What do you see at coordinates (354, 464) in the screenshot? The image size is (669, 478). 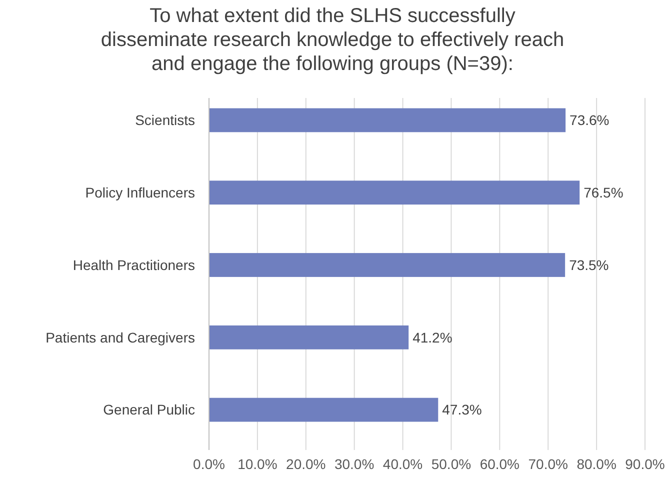 I see `x-tick-label: 30.0%` at bounding box center [354, 464].